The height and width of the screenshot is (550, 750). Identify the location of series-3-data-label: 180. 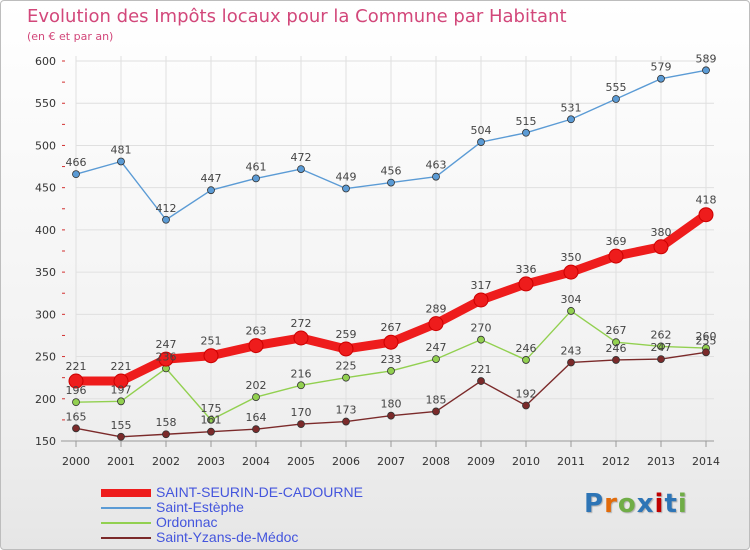
(391, 404).